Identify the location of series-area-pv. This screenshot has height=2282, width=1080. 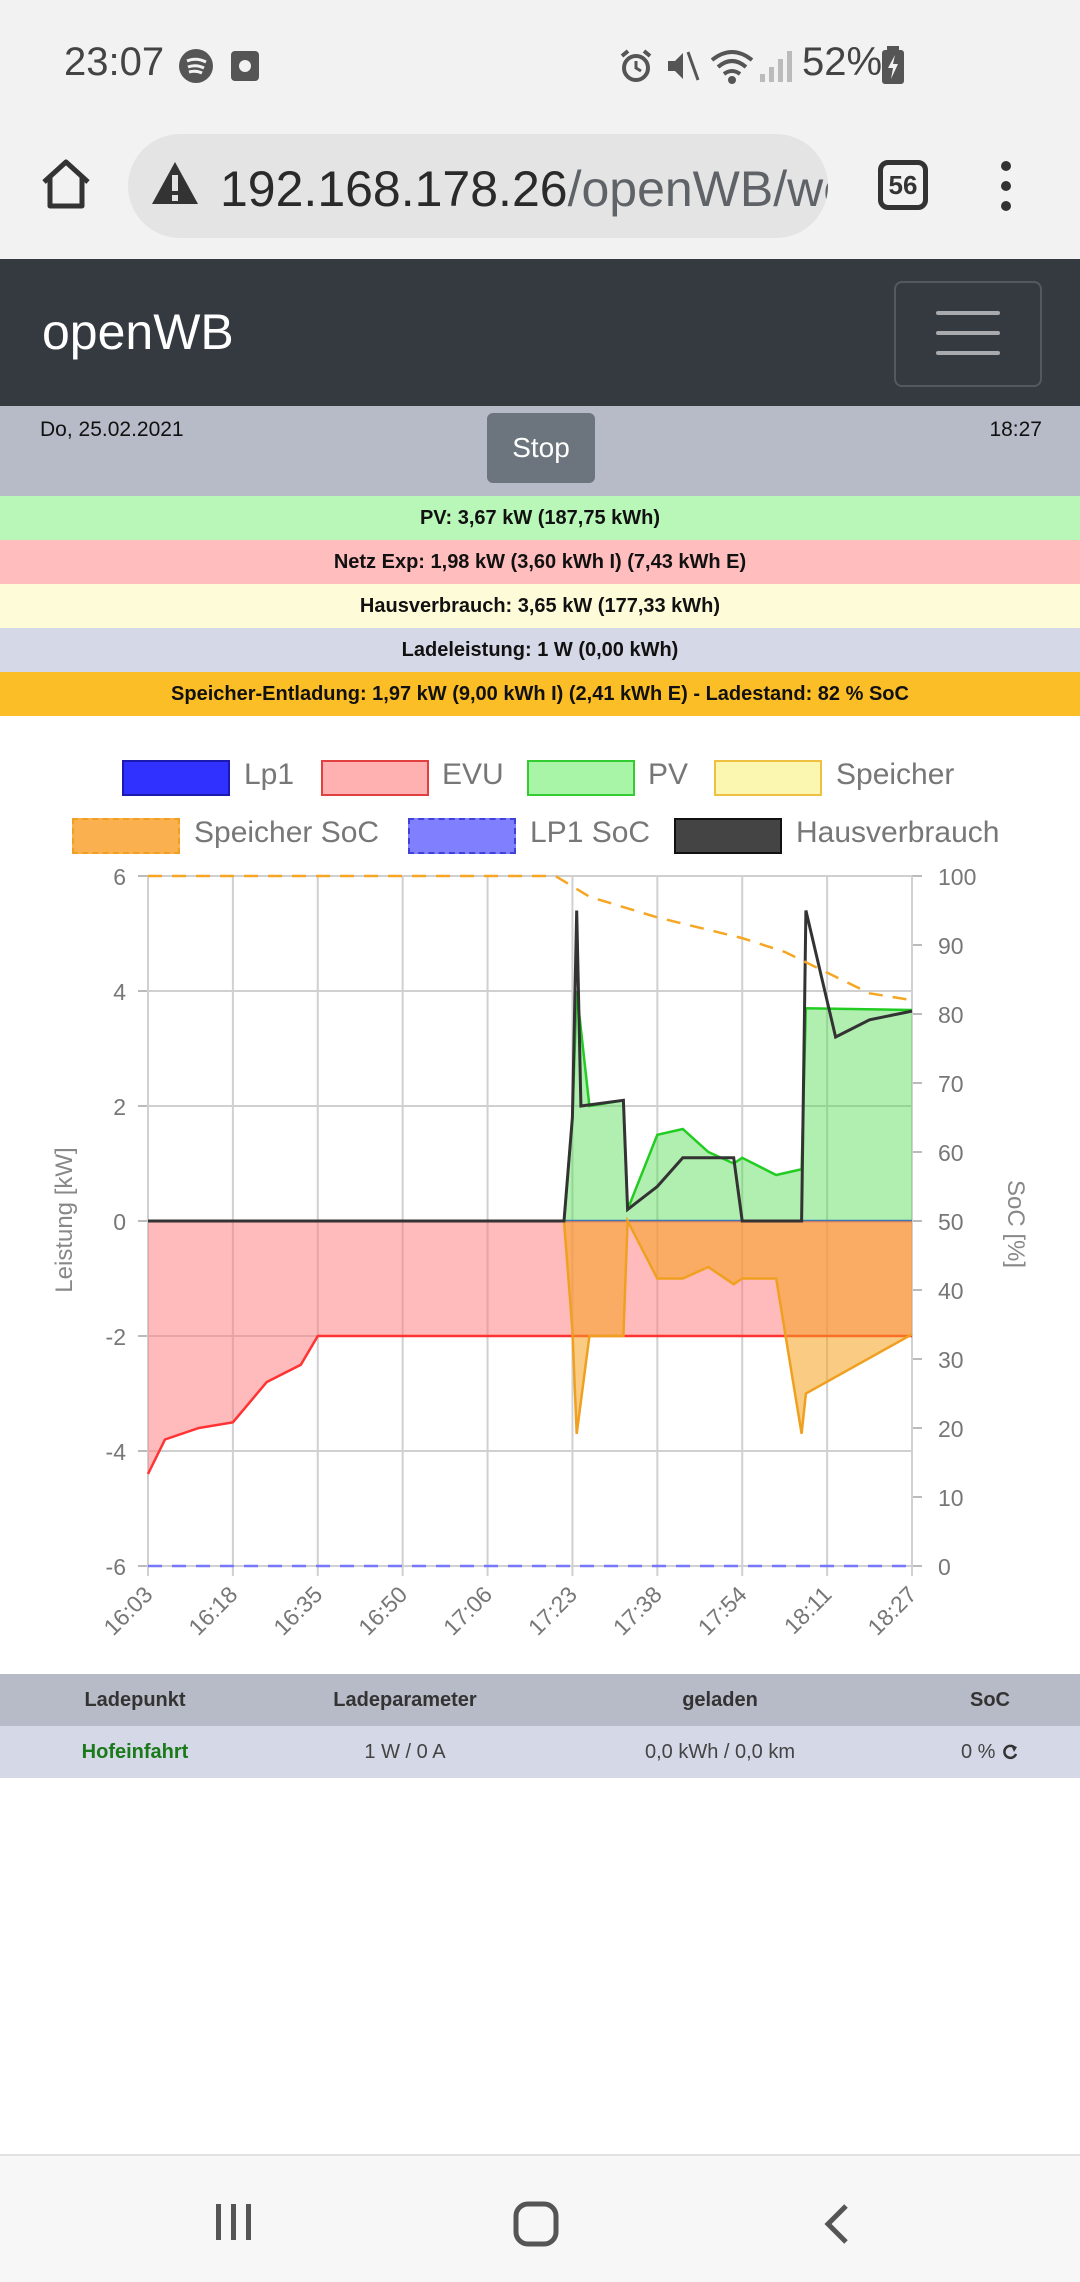
(530, 1106).